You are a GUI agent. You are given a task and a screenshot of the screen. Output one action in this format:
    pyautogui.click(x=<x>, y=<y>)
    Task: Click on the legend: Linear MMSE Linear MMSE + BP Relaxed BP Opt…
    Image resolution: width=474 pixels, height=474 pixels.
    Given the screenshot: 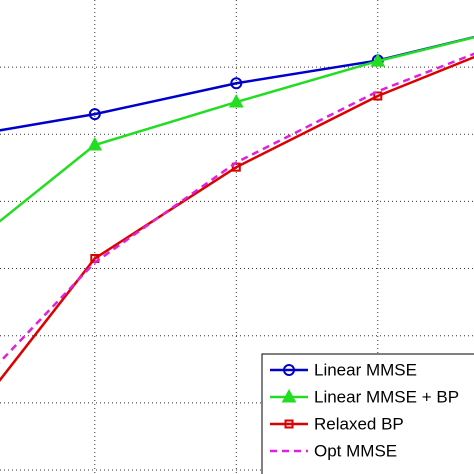 What is the action you would take?
    pyautogui.click(x=367, y=413)
    